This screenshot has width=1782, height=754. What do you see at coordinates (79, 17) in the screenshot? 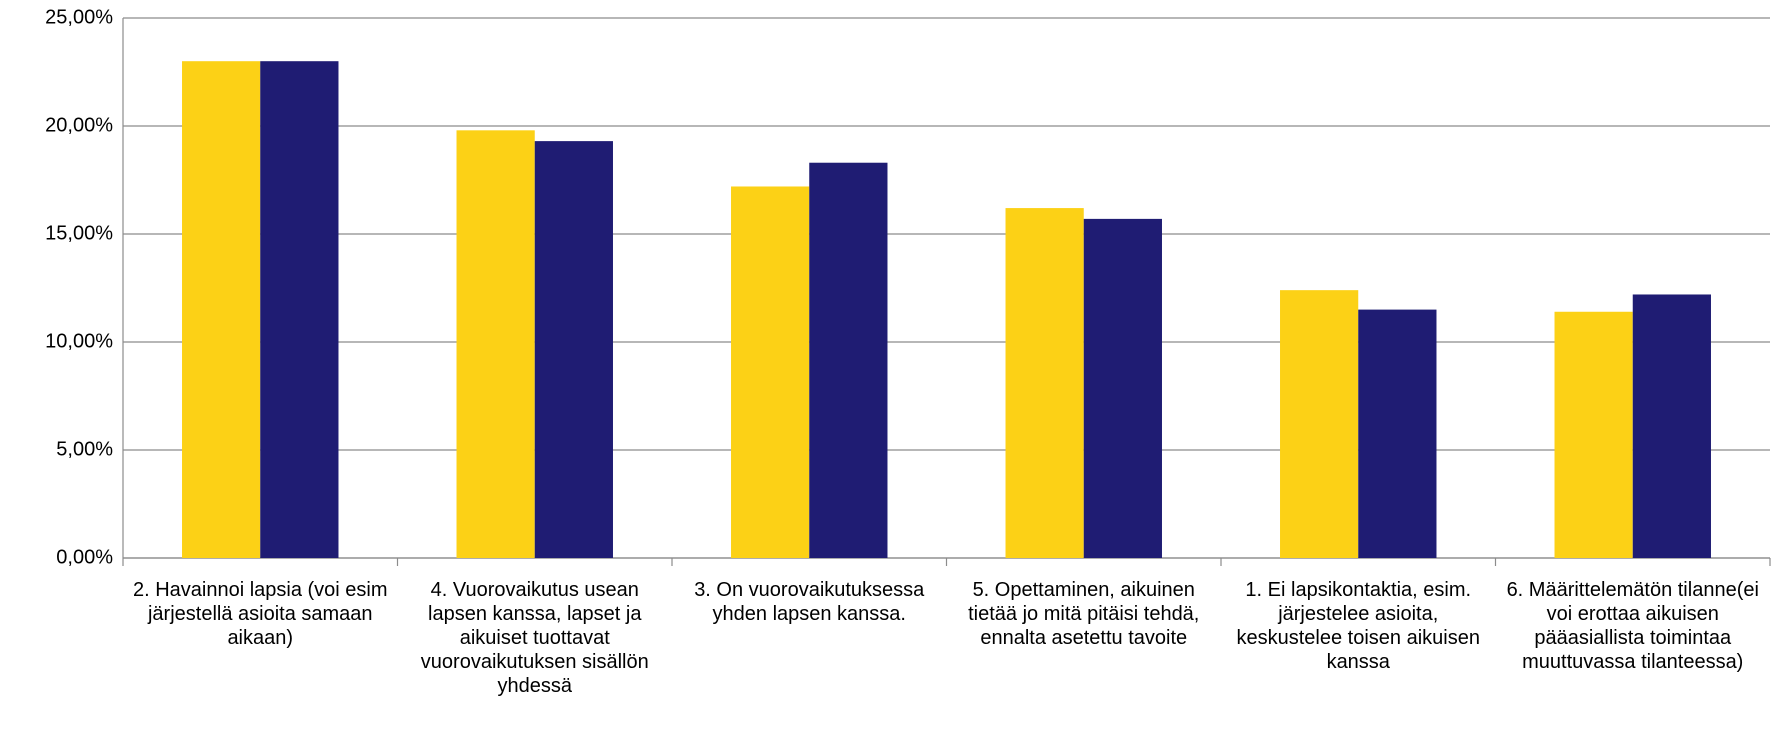
I see `y-tick-label: 25,00%` at bounding box center [79, 17].